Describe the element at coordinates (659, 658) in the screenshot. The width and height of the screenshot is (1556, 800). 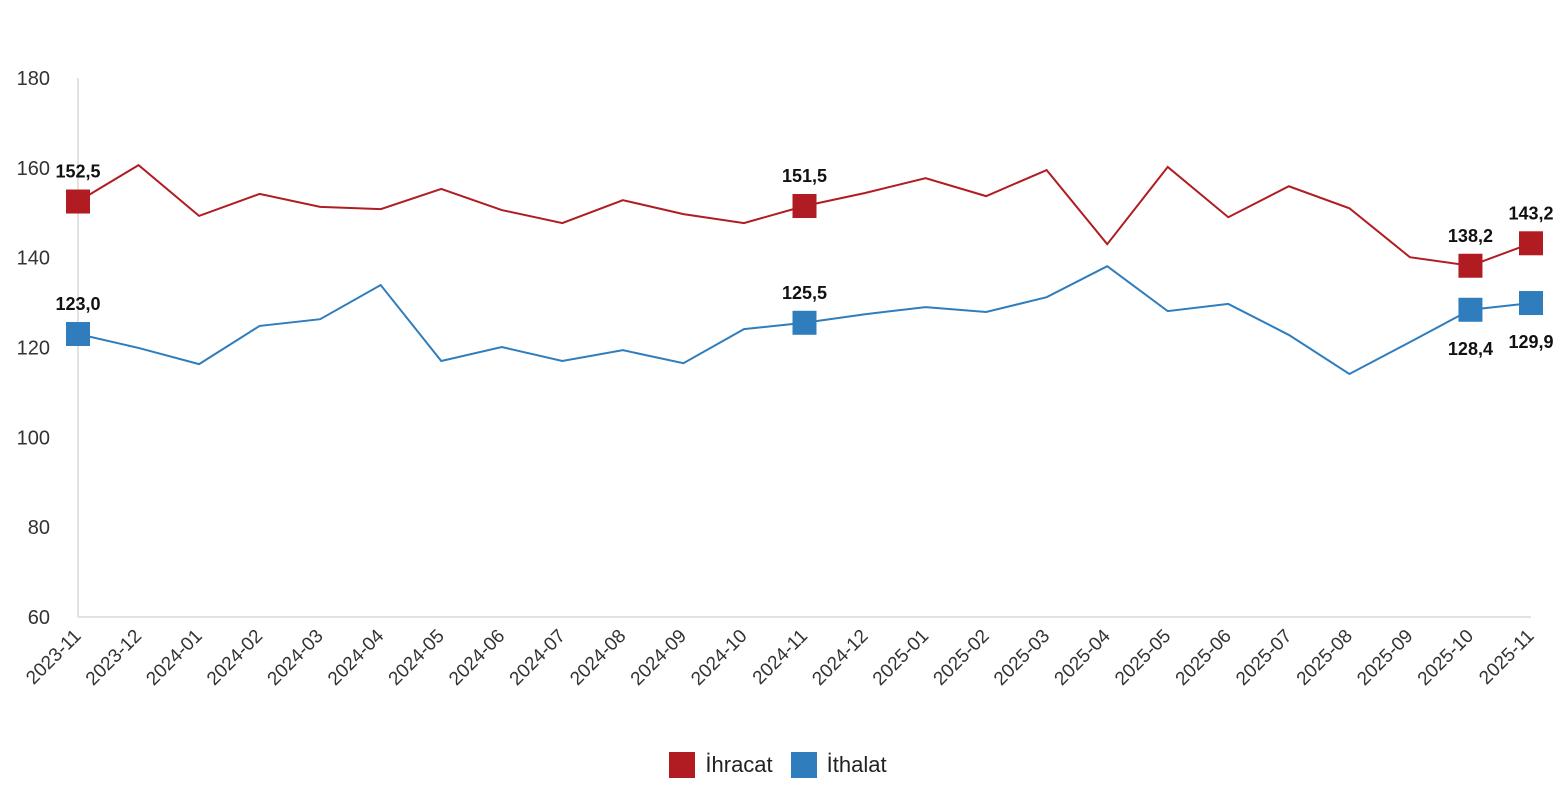
I see `x-tick-label: 2024-09` at that location.